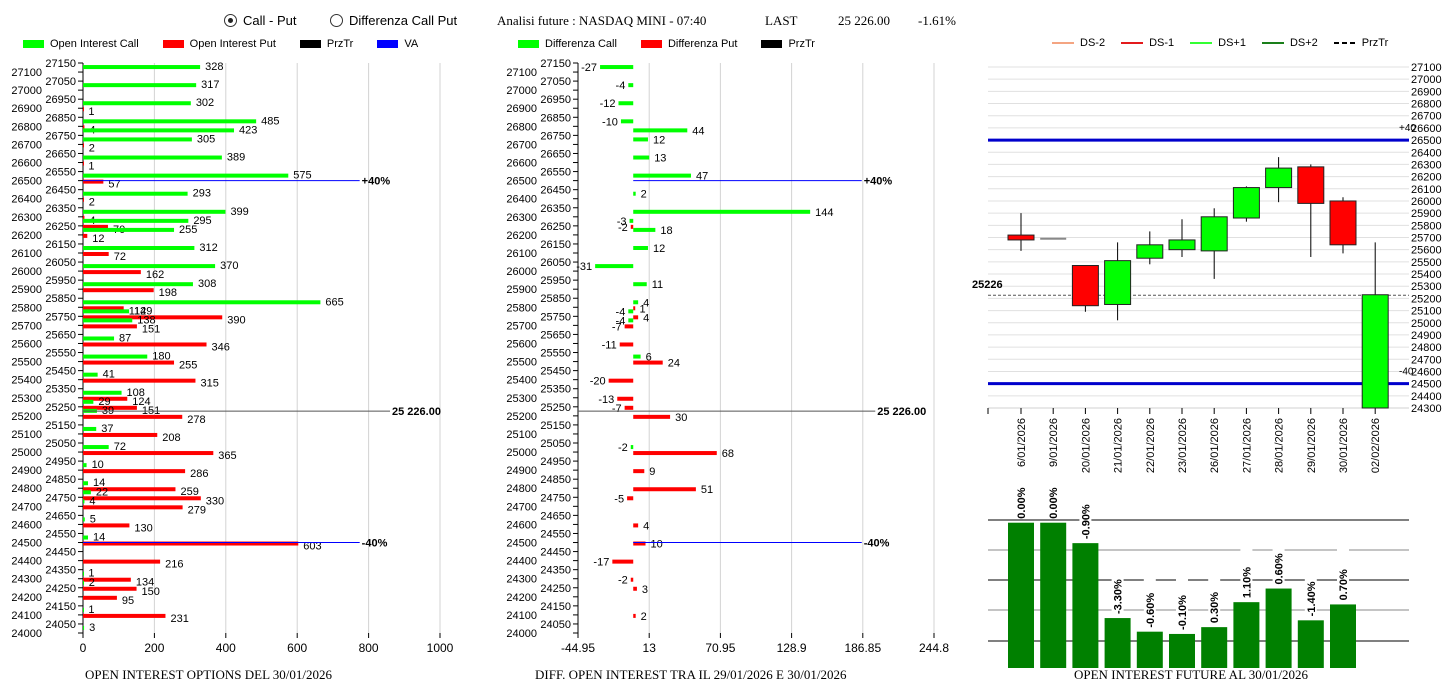 The image size is (1444, 690). What do you see at coordinates (862, 648) in the screenshot?
I see `x-tick-label: 186.85` at bounding box center [862, 648].